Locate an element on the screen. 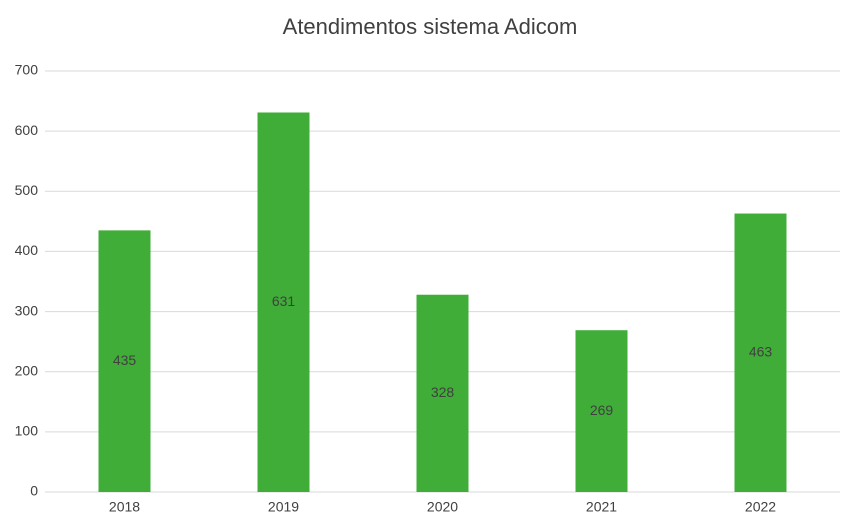 The width and height of the screenshot is (842, 516). data-label: 328 is located at coordinates (443, 392).